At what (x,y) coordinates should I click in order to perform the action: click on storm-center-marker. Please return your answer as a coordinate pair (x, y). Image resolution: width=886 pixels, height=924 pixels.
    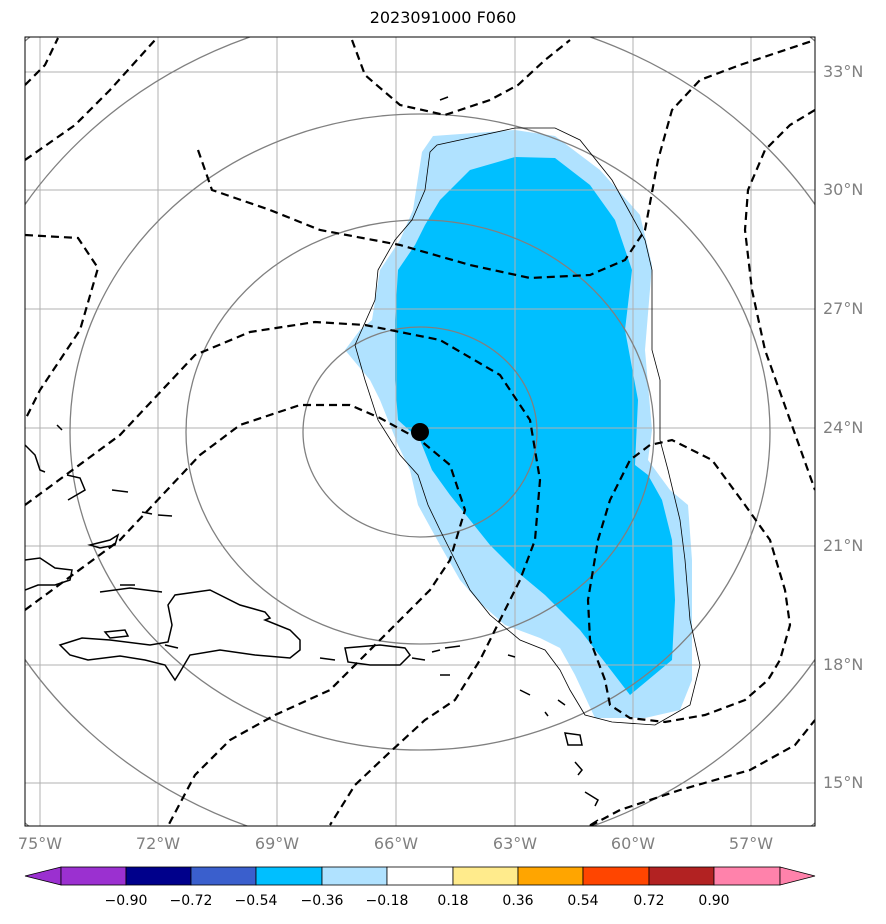
    Looking at the image, I should click on (420, 432).